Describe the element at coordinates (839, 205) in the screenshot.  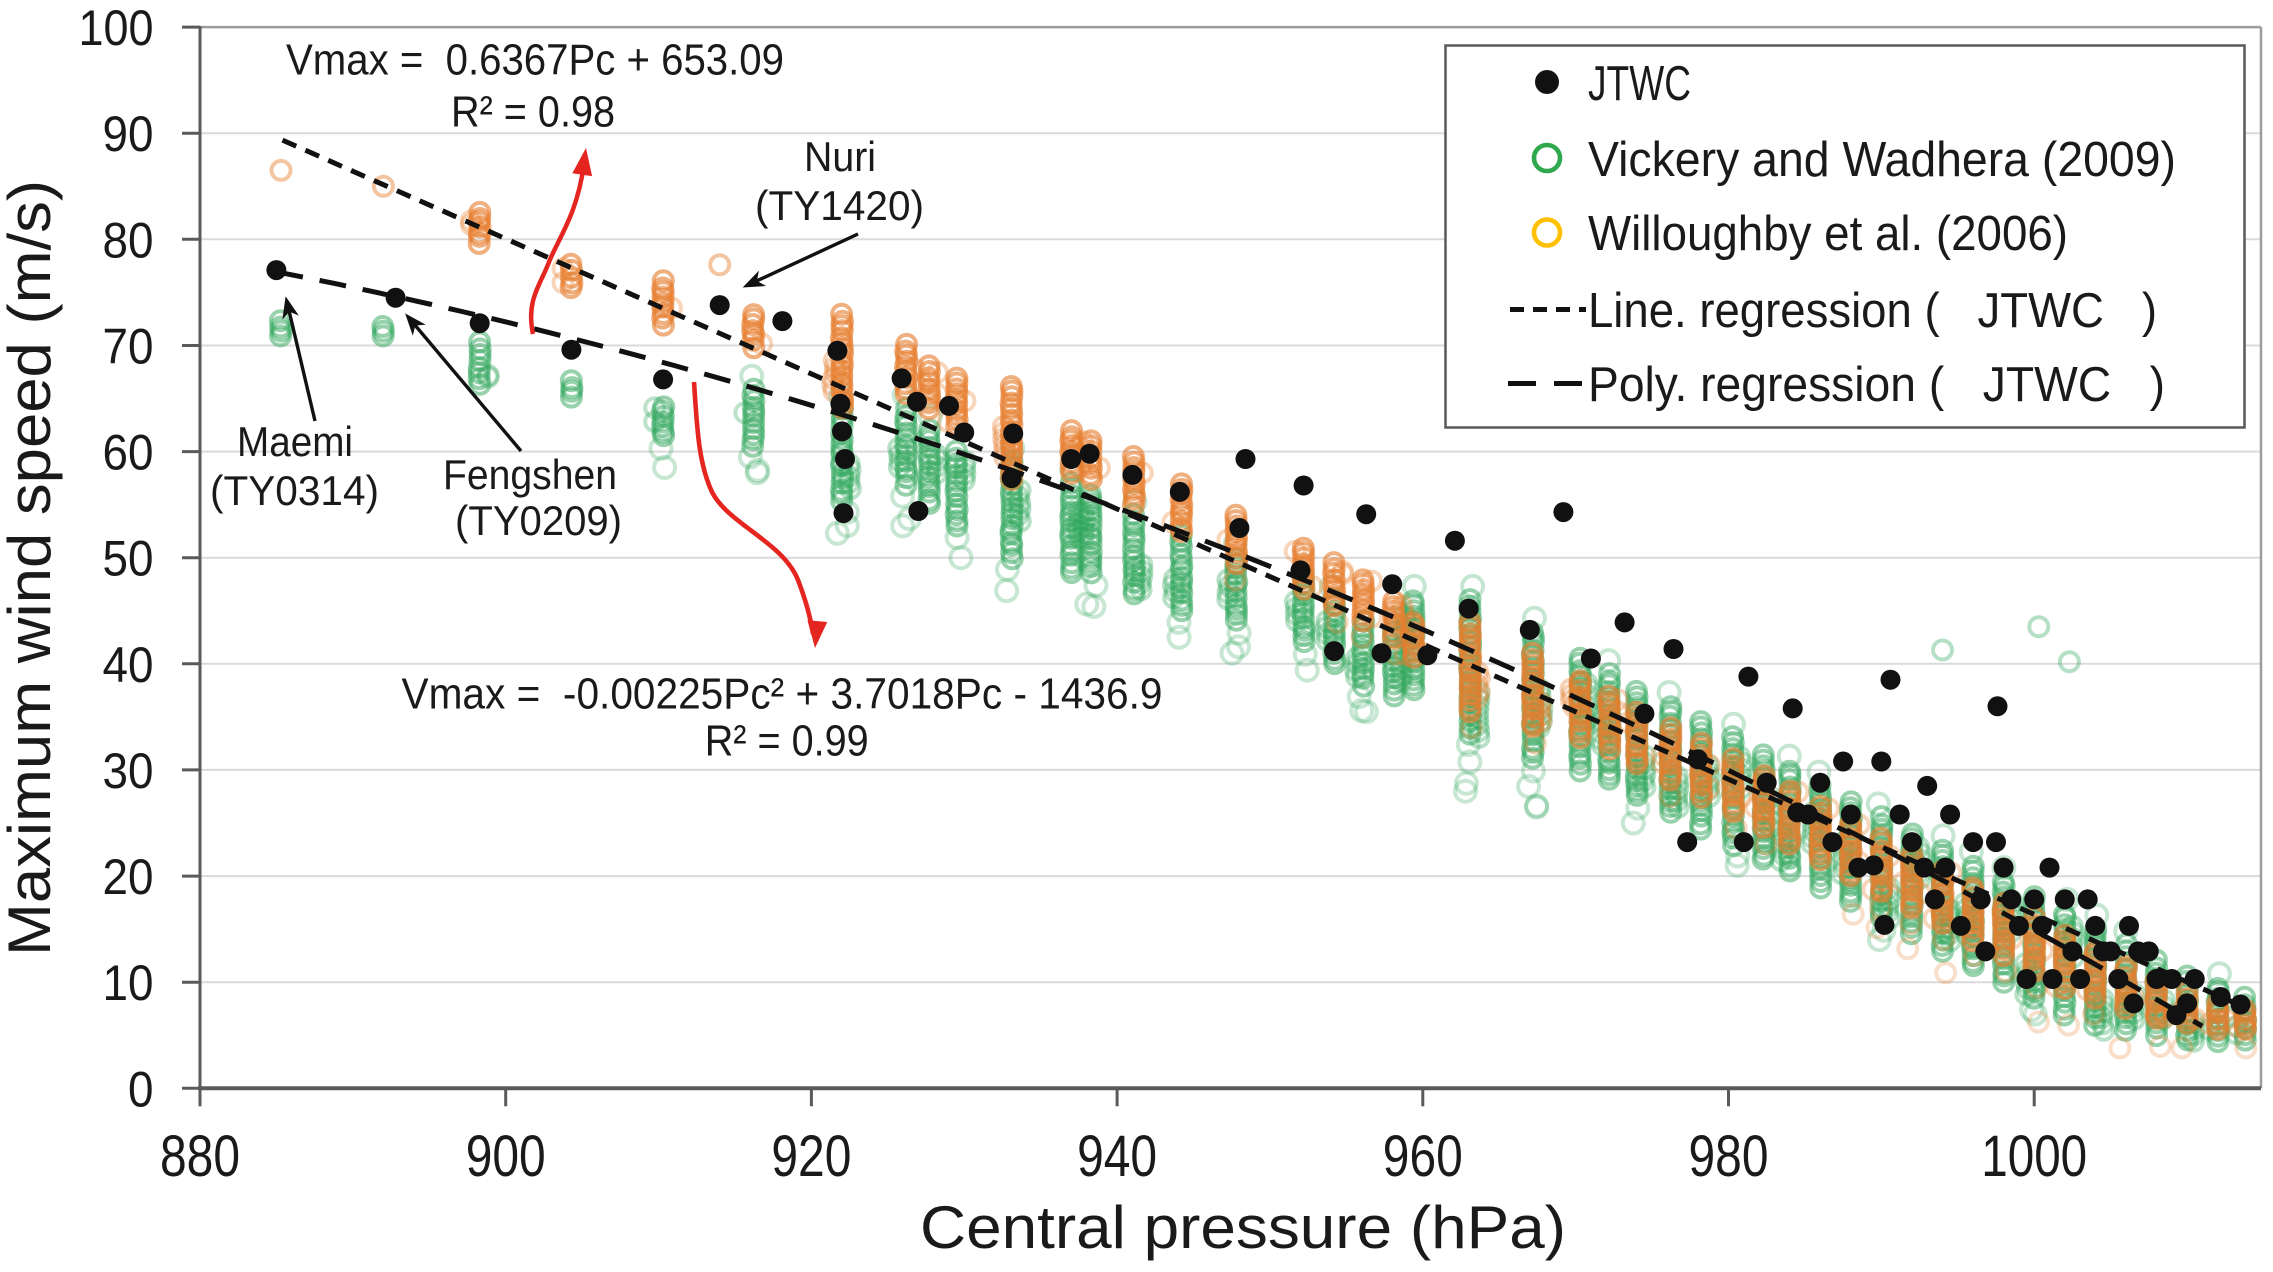
I see `svg-text: (TY1420)` at that location.